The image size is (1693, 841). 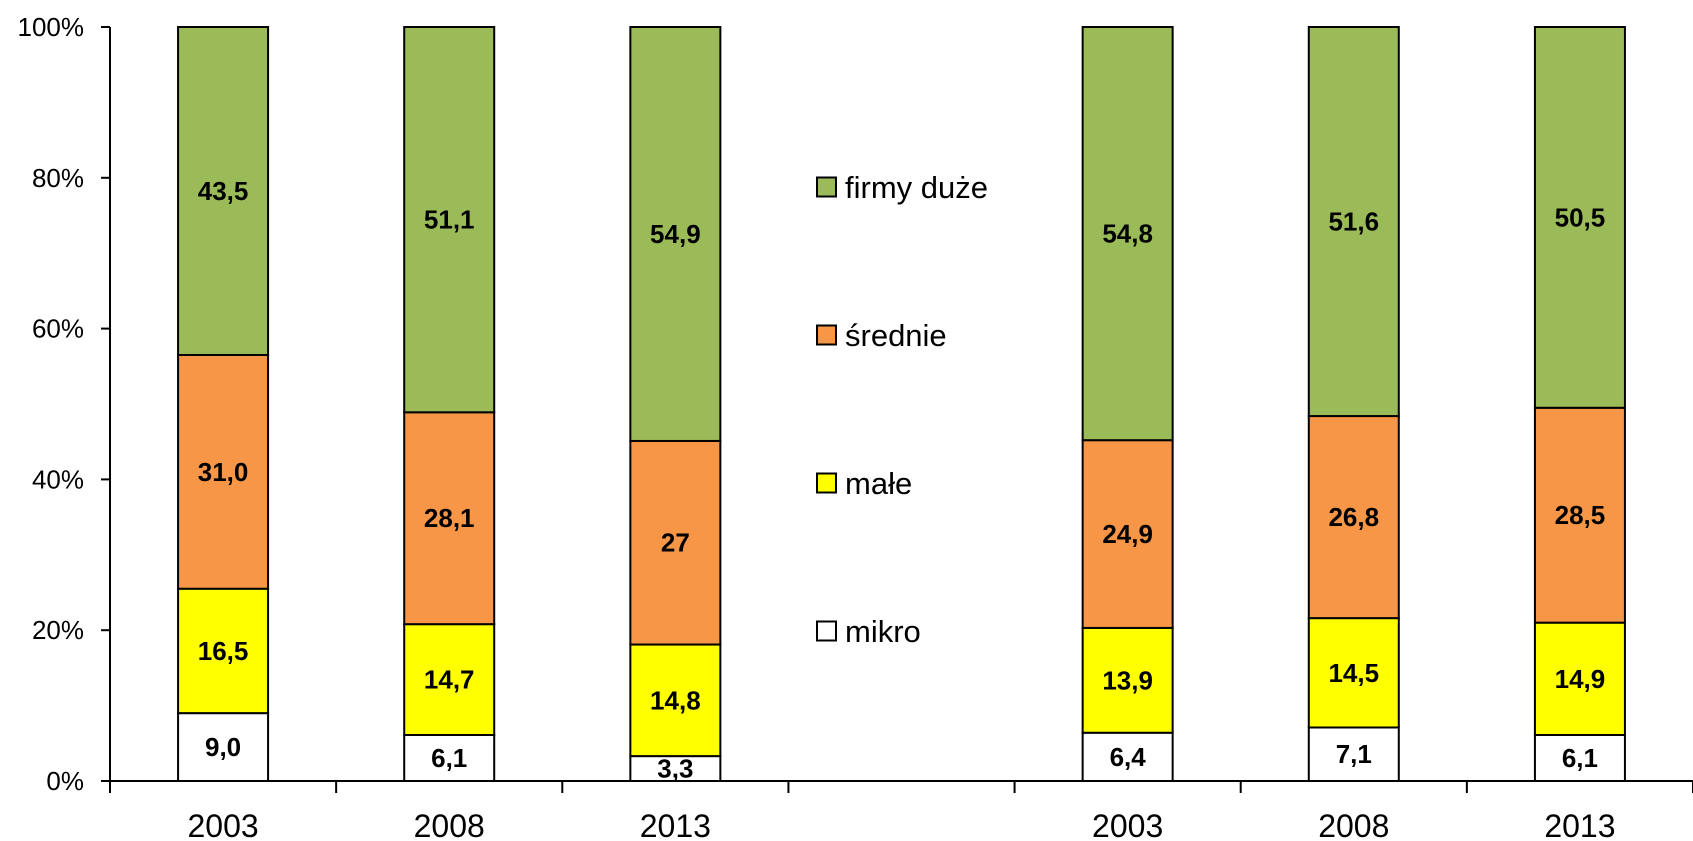 What do you see at coordinates (449, 518) in the screenshot?
I see `data-label-średnie: 28,1` at bounding box center [449, 518].